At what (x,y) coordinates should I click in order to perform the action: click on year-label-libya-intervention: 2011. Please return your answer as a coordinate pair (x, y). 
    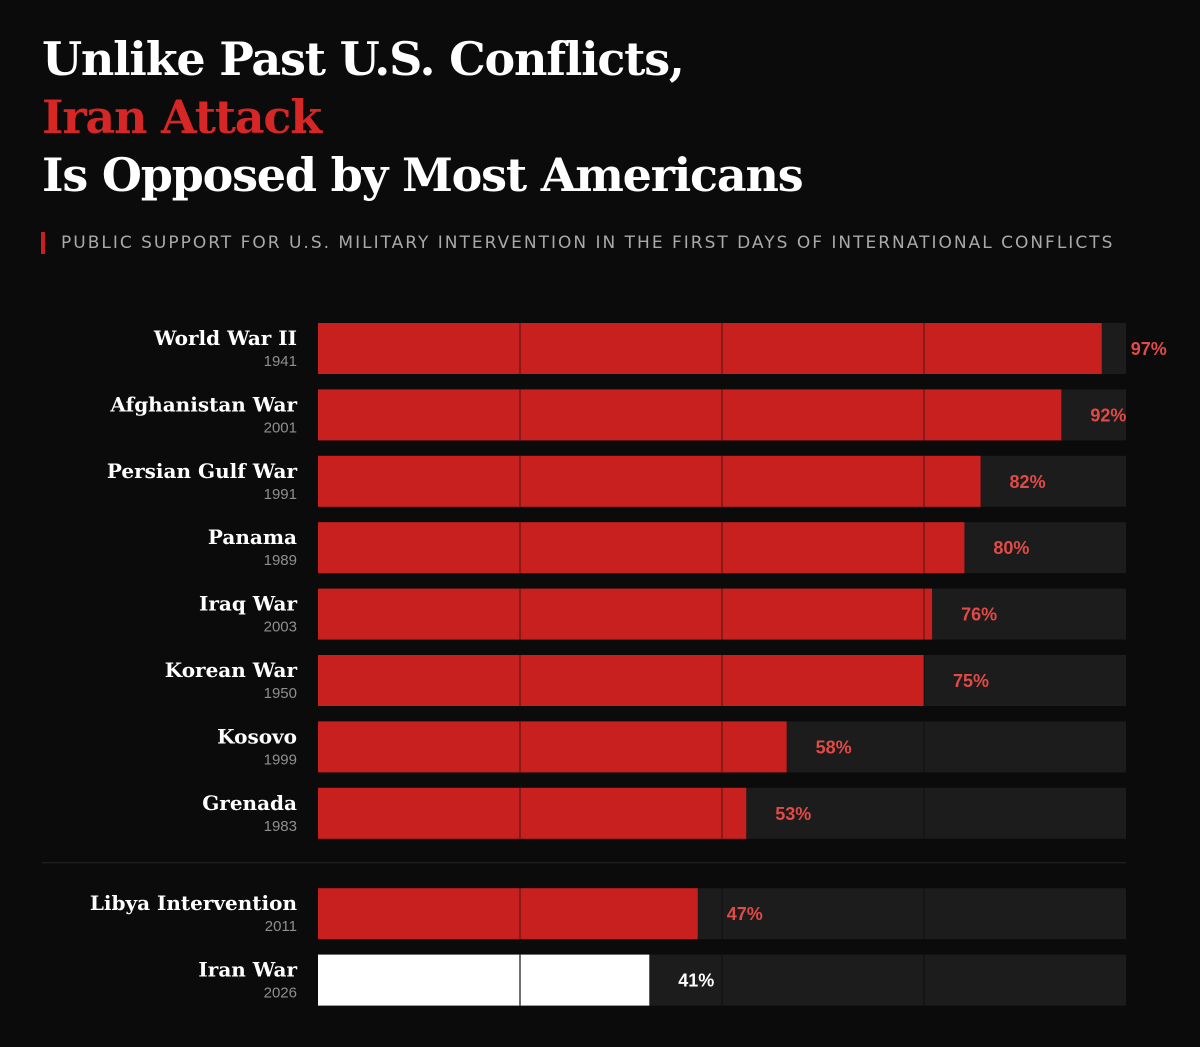
    Looking at the image, I should click on (281, 926).